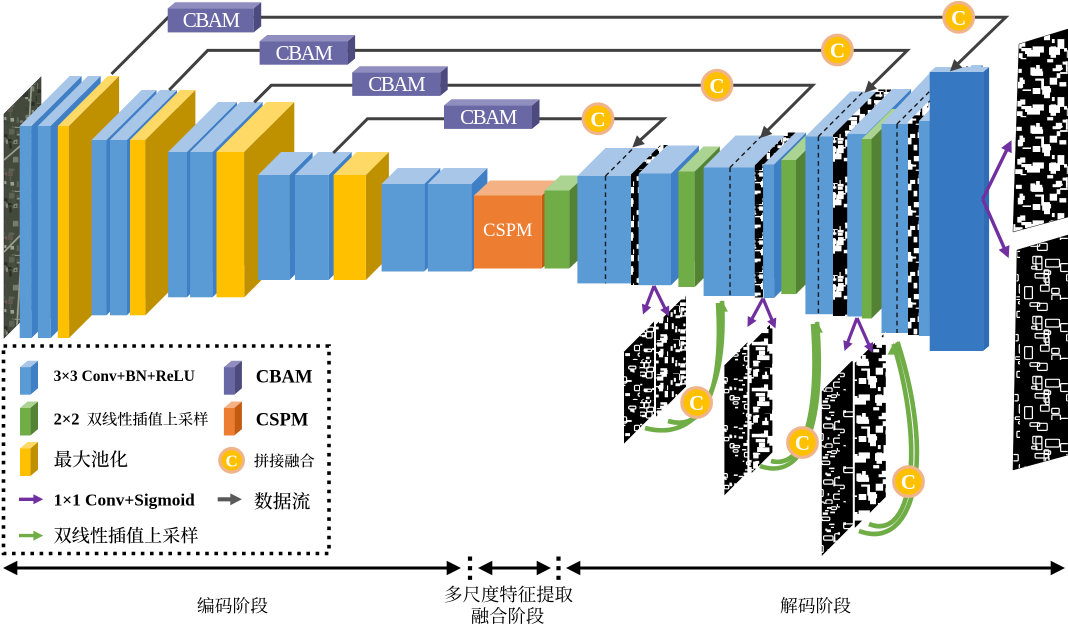 Image resolution: width=1068 pixels, height=637 pixels. Describe the element at coordinates (125, 500) in the screenshot. I see `svg-text: 1×1 Conv+Sigmoid` at that location.